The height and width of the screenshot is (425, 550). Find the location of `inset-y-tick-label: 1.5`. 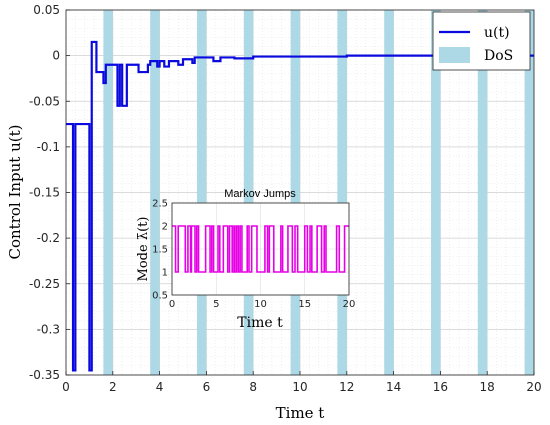

inset-y-tick-label: 1.5 is located at coordinates (160, 250).